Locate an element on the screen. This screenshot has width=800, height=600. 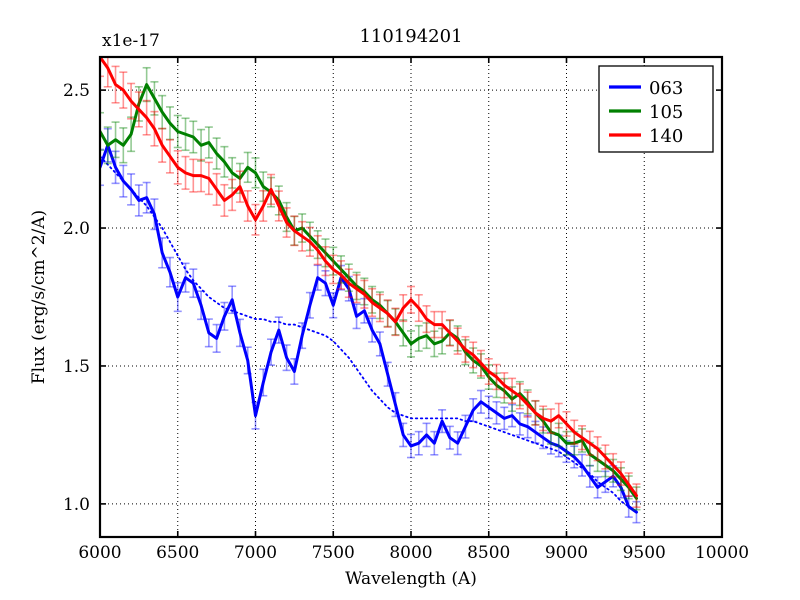
x-axis-label: Wavelength (A) is located at coordinates (411, 579).